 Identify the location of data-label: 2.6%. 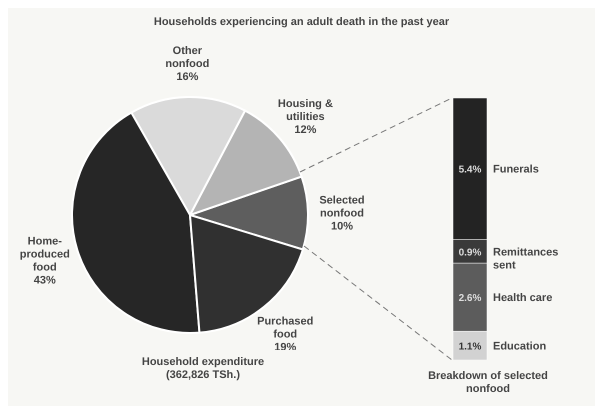
(470, 298).